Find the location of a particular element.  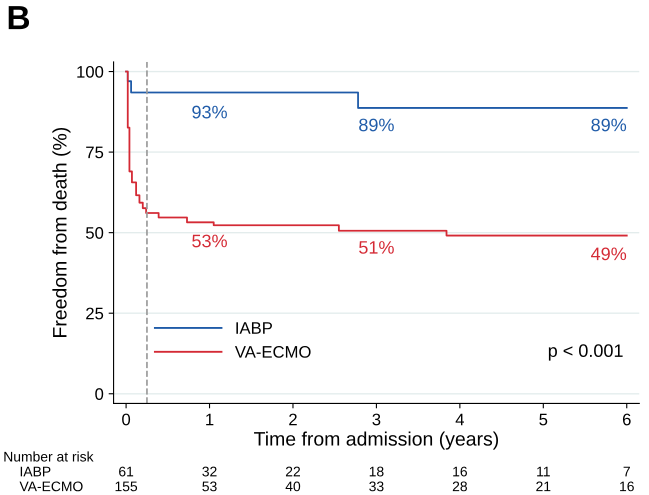

y-tick-label: 100 is located at coordinates (90, 72).